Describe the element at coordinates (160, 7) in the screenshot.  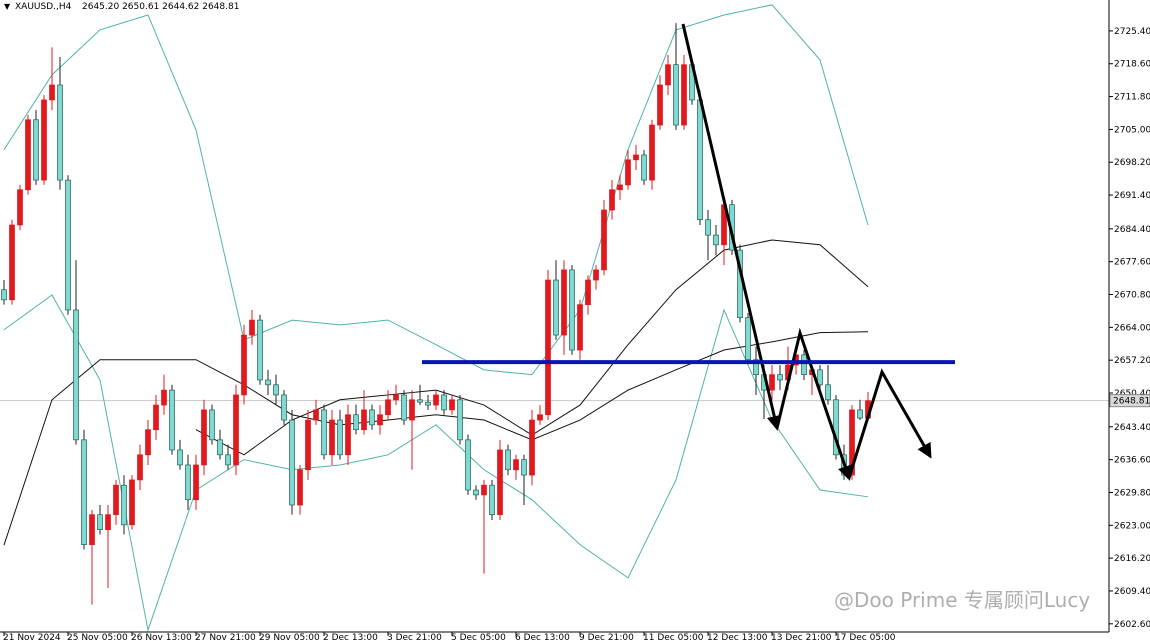
I see `ohlc-readout: 2645.20 2650.61 2644.62 2648.81` at that location.